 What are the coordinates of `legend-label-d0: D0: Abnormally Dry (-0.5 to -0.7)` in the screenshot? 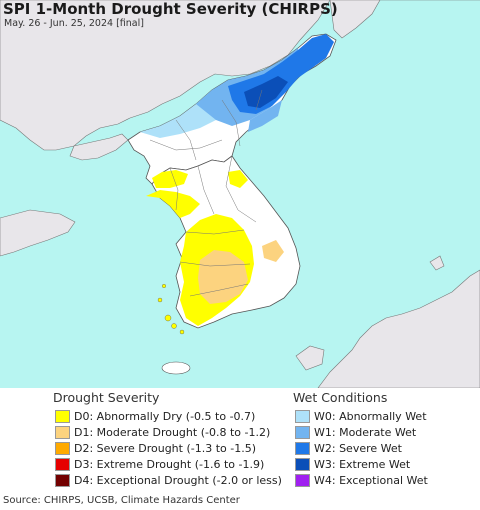 It's located at (165, 416).